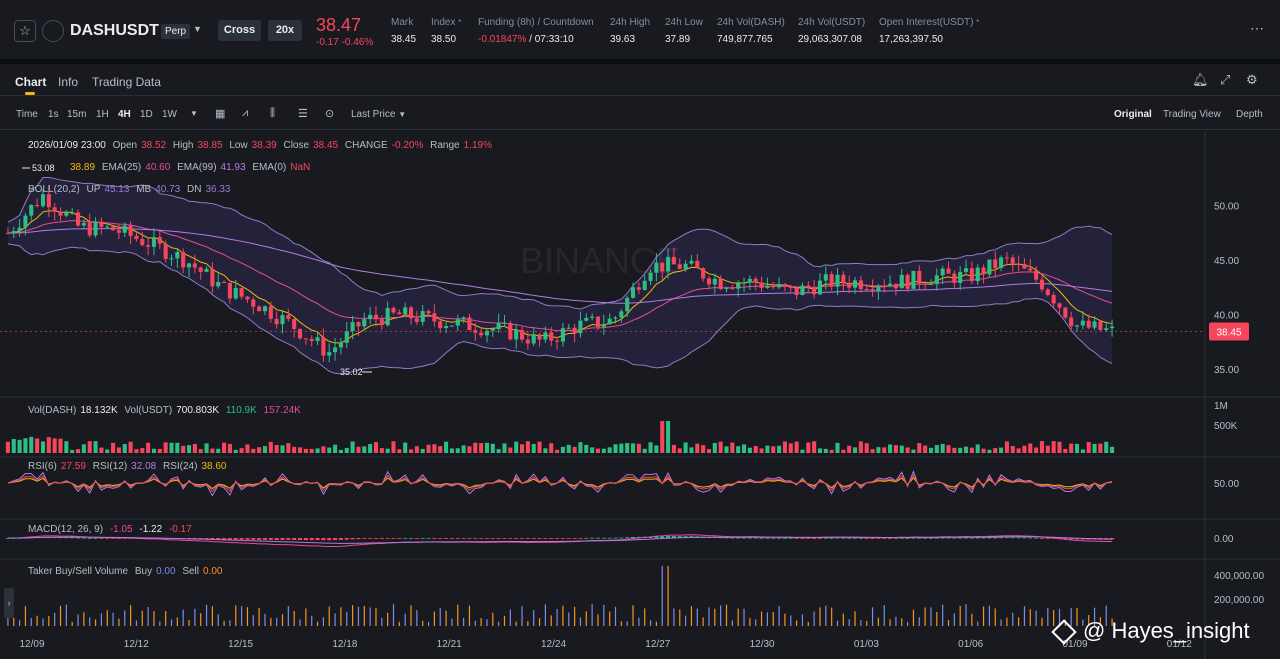 The width and height of the screenshot is (1280, 659). What do you see at coordinates (146, 114) in the screenshot?
I see `interval-1d: 1D` at bounding box center [146, 114].